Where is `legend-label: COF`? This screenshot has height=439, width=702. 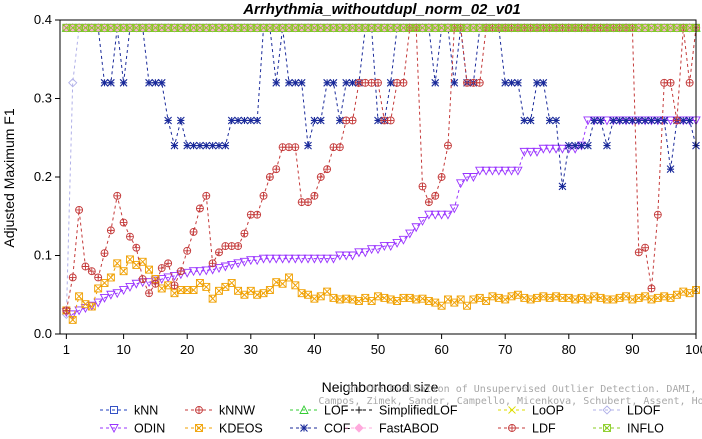
legend-label: COF is located at coordinates (337, 428).